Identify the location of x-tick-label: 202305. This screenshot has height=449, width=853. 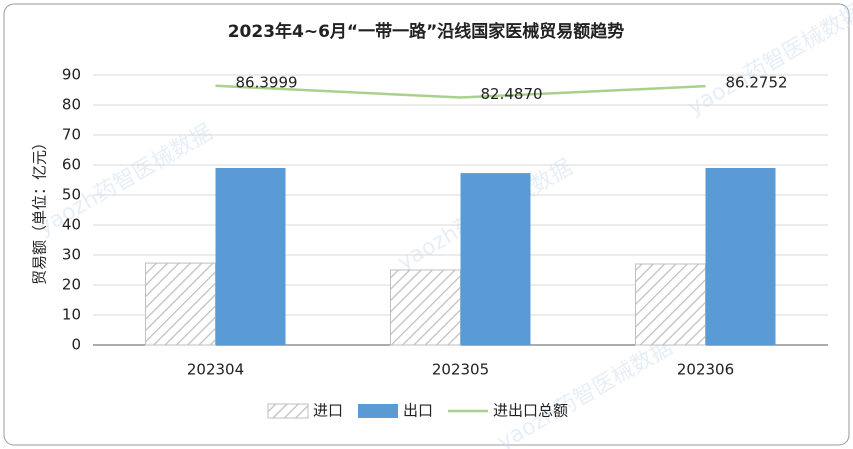
(460, 370).